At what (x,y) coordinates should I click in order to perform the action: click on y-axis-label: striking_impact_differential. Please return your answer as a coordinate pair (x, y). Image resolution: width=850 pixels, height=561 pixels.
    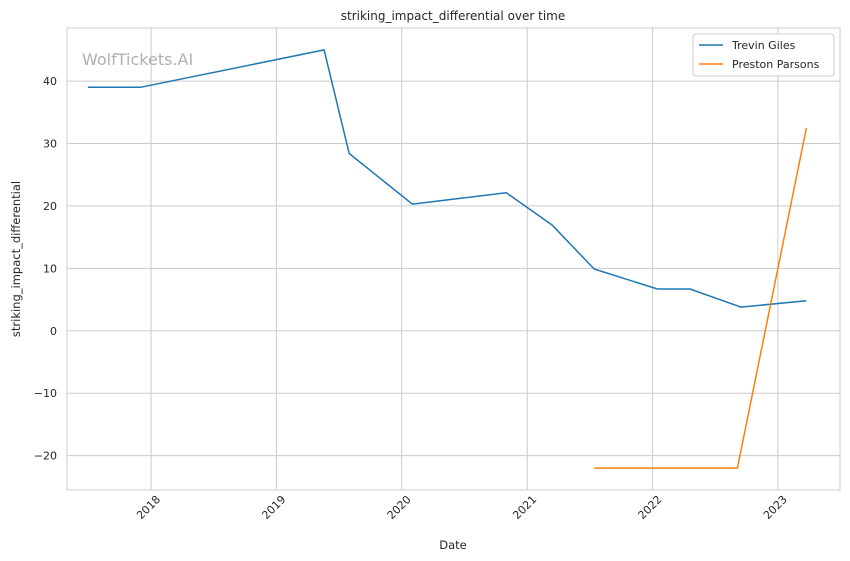
    Looking at the image, I should click on (16, 259).